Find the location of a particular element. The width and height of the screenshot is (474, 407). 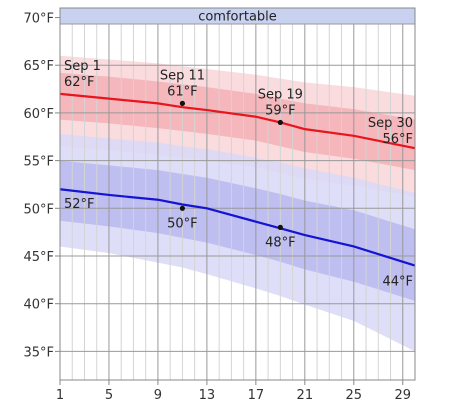

y-tick-label: 65°F is located at coordinates (38, 66).